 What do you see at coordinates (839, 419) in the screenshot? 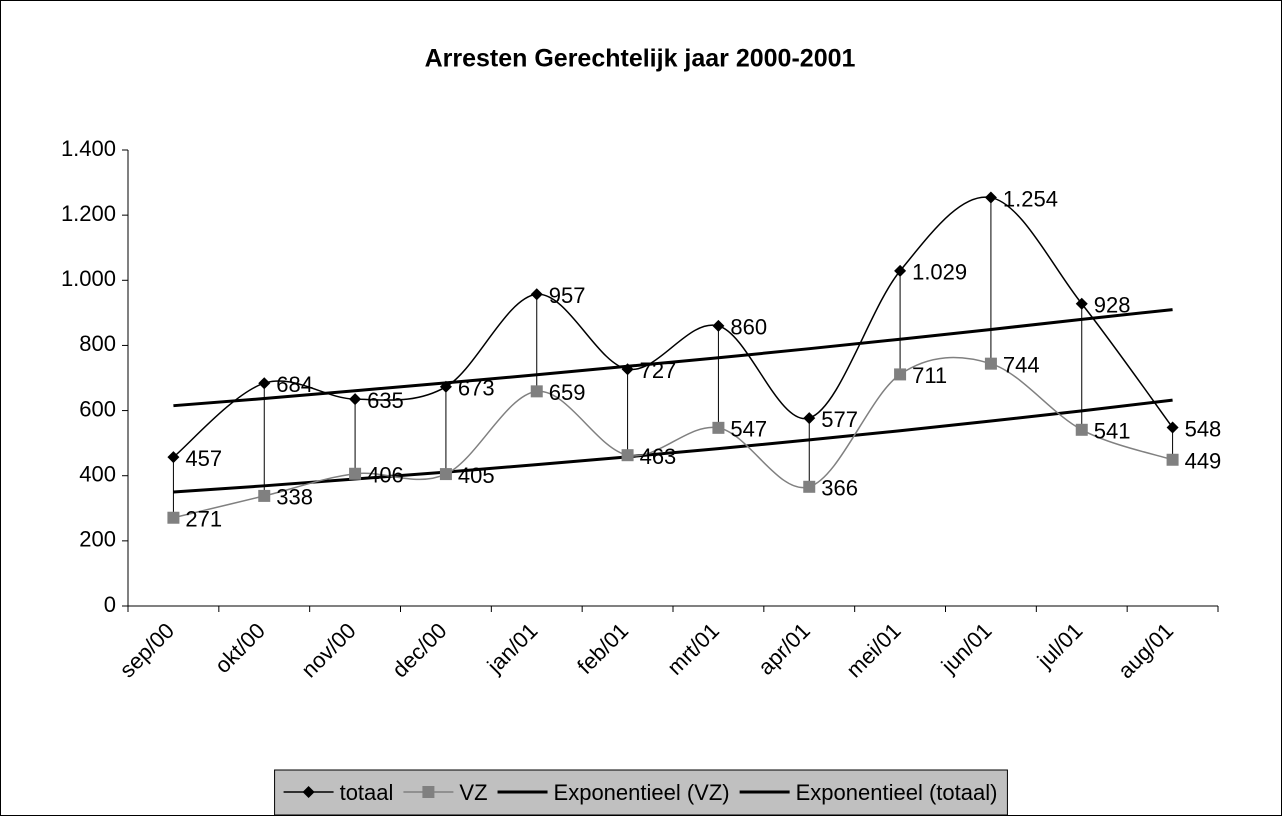
I see `data-label: 577` at bounding box center [839, 419].